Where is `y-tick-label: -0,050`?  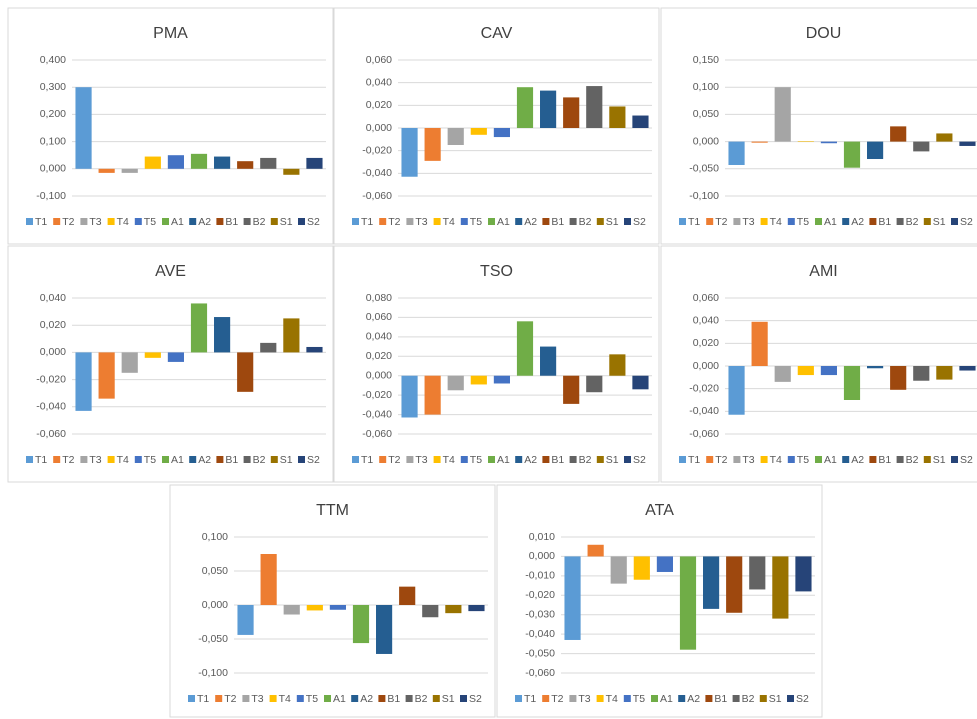
y-tick-label: -0,050 is located at coordinates (213, 639).